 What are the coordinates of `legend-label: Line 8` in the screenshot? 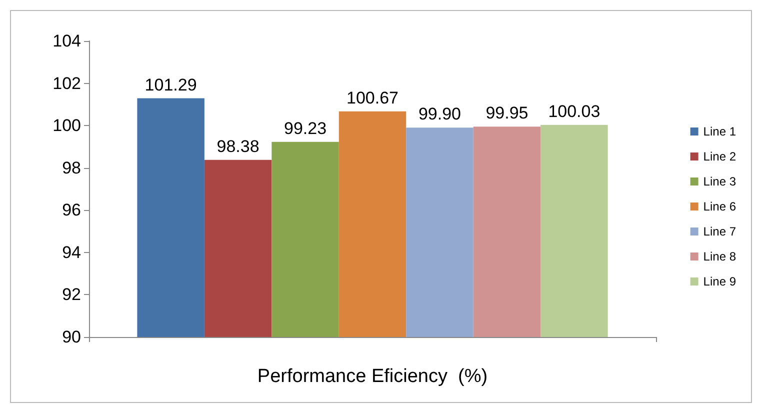 It's located at (719, 257).